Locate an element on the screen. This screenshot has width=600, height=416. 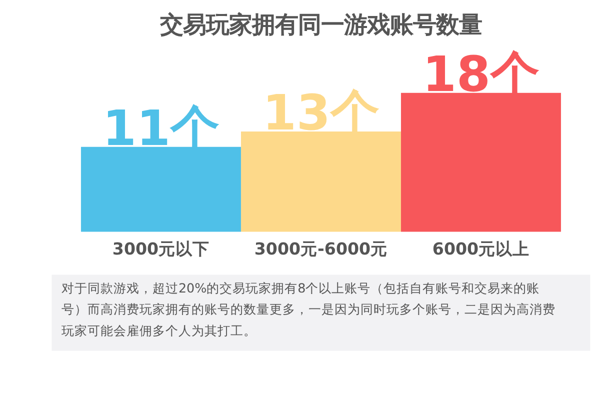
chart-title: 交易玩家拥有同一游戏账号数量 is located at coordinates (320, 24).